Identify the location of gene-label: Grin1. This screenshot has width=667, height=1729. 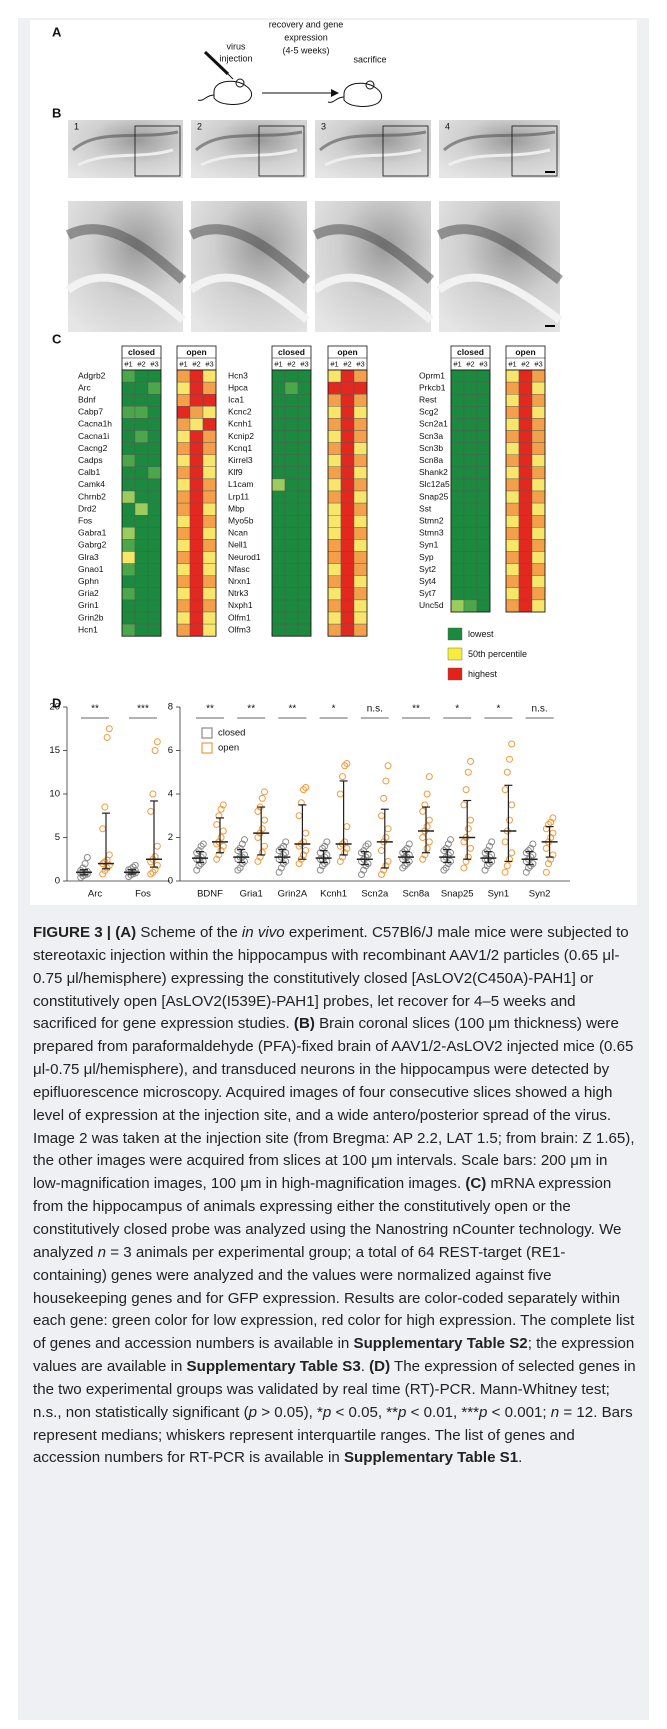
(88, 605).